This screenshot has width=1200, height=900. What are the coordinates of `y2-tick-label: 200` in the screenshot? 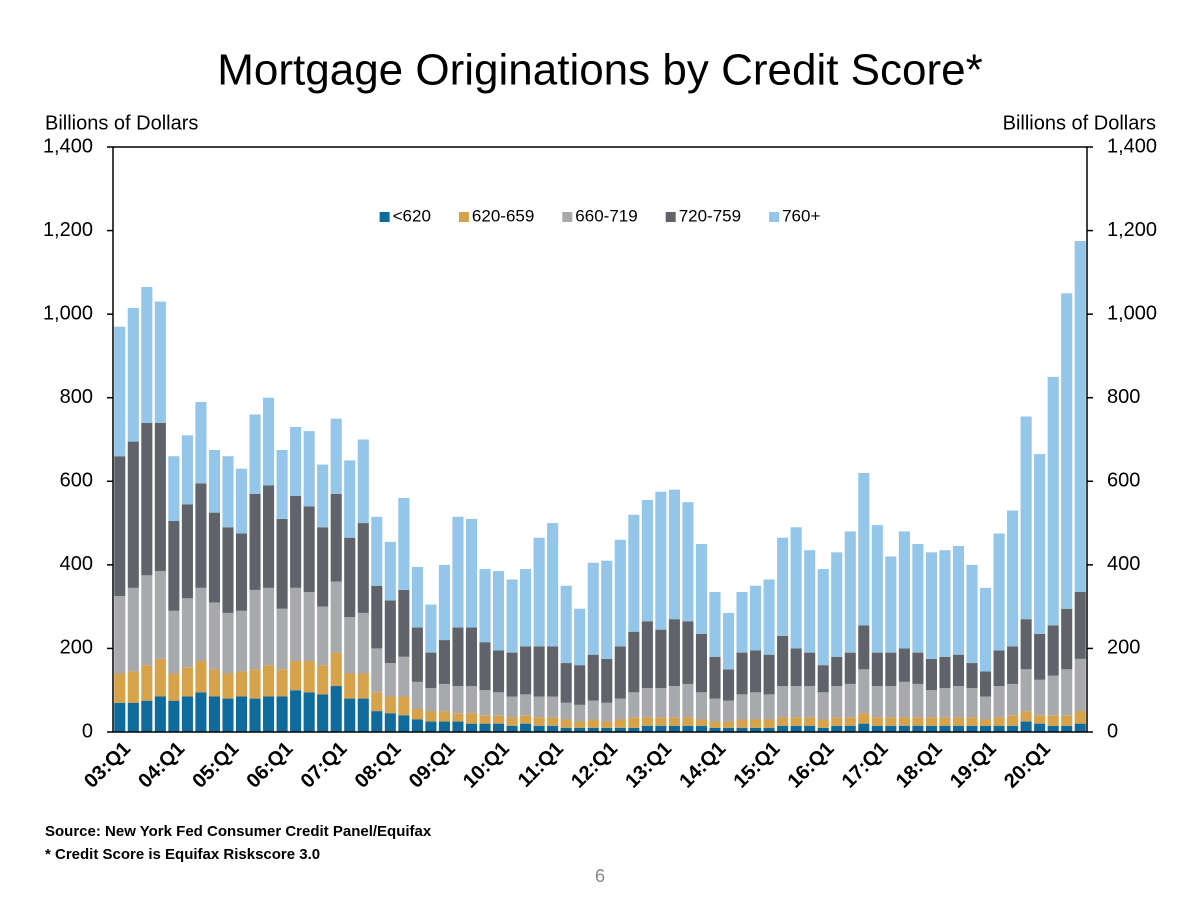 It's located at (1123, 648).